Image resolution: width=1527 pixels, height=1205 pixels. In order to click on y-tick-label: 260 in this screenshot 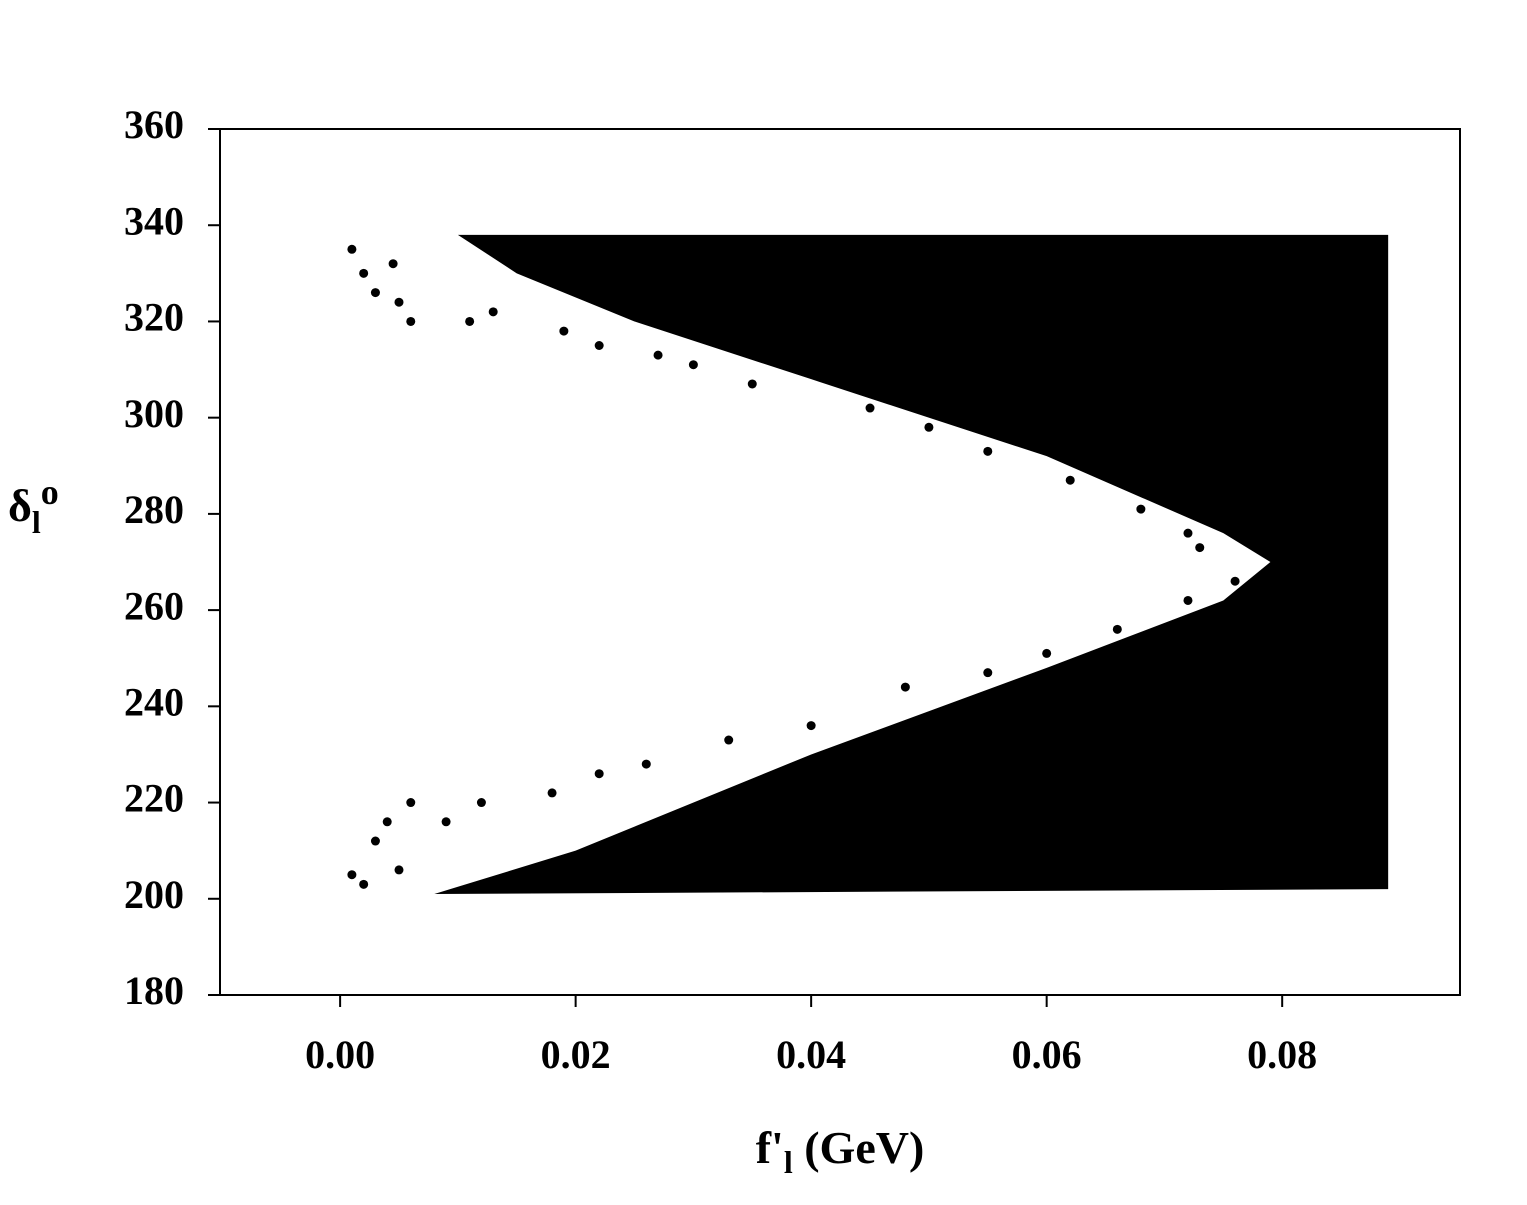, I will do `click(154, 605)`.